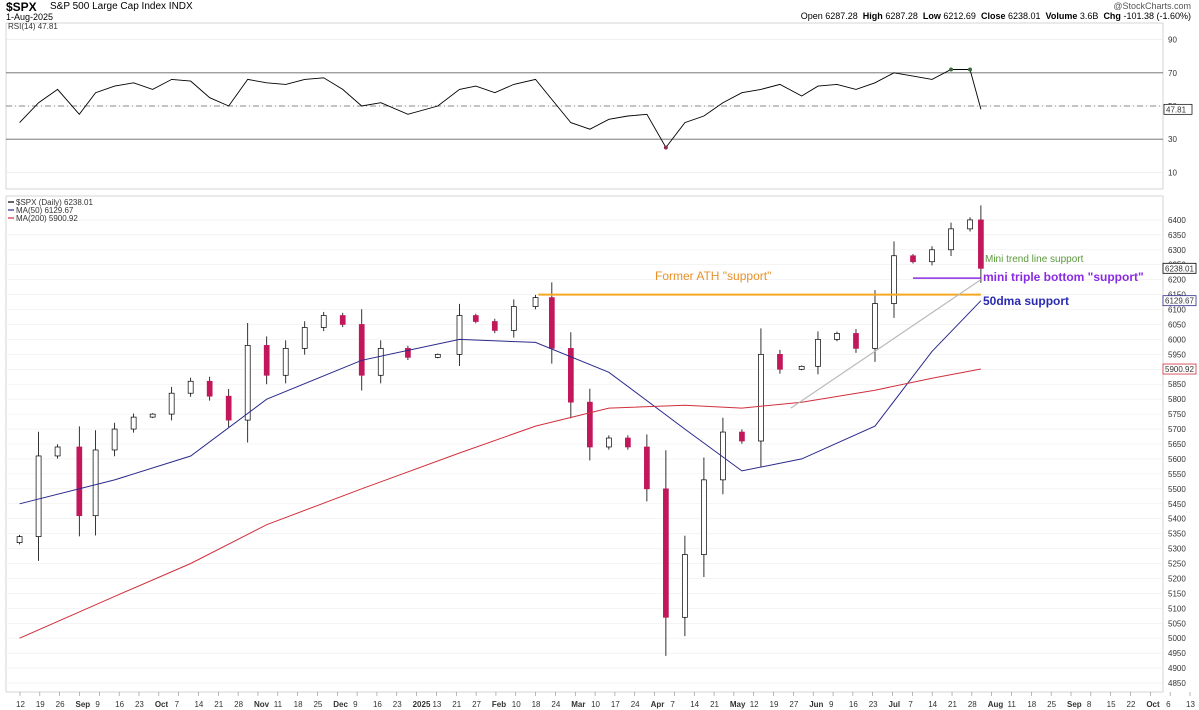 This screenshot has height=710, width=1199. I want to click on rsi-tick-label: 70, so click(1172, 73).